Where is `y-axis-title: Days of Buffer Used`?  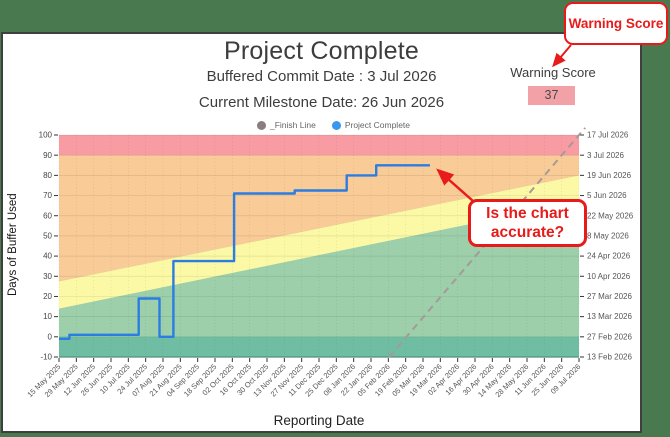 y-axis-title: Days of Buffer Used is located at coordinates (13, 245).